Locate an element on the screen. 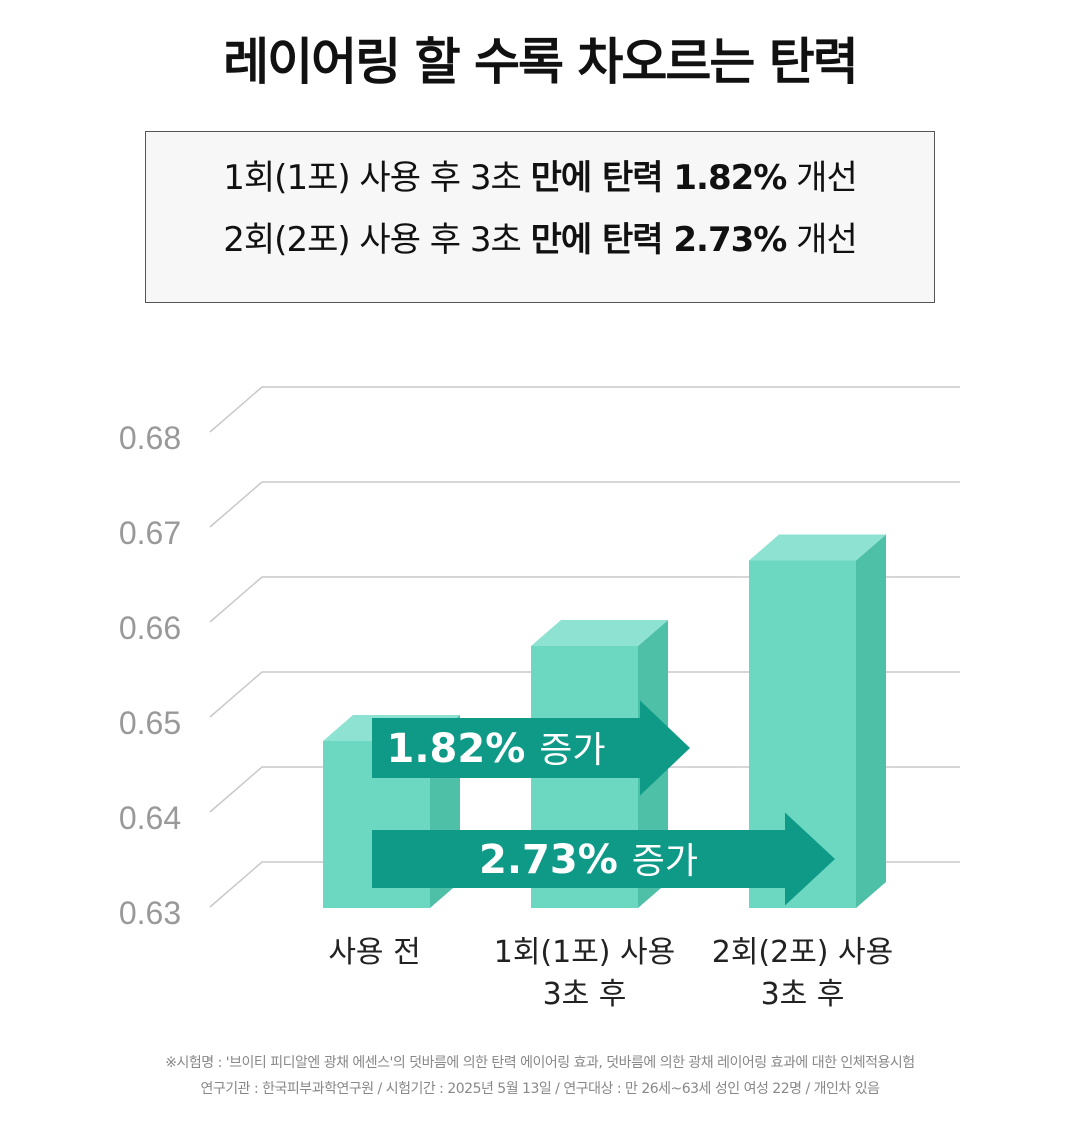 The height and width of the screenshot is (1125, 1080). increase-value: 2.73% is located at coordinates (555, 860).